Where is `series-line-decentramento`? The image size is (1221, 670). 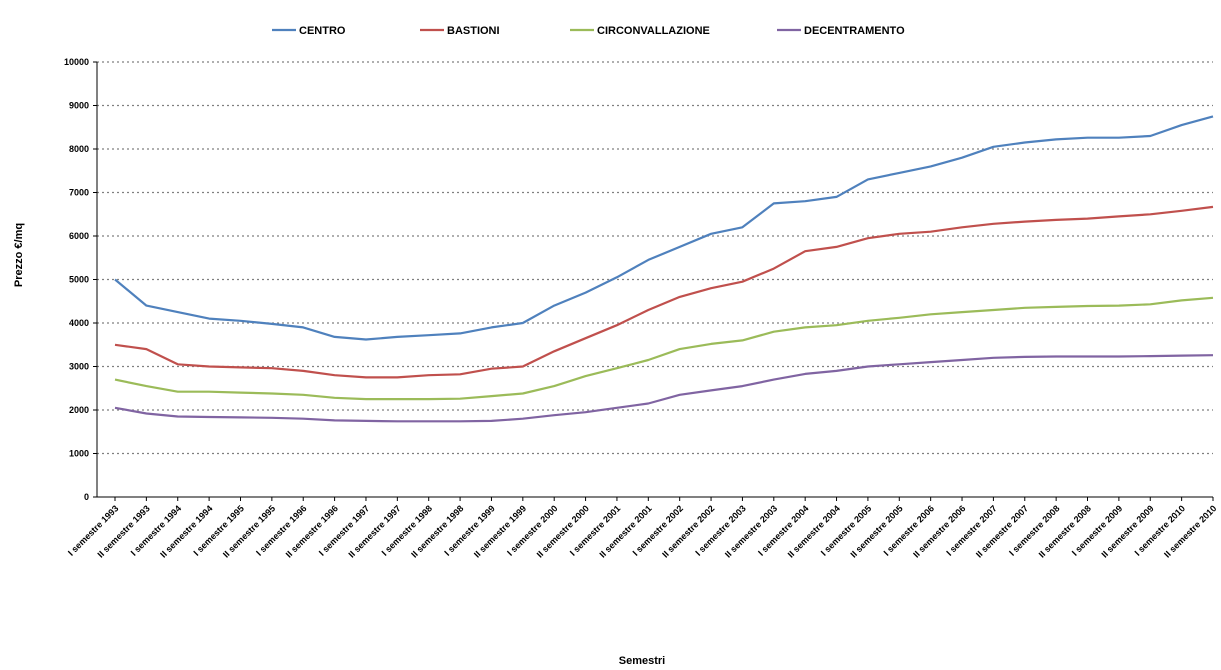 series-line-decentramento is located at coordinates (664, 388).